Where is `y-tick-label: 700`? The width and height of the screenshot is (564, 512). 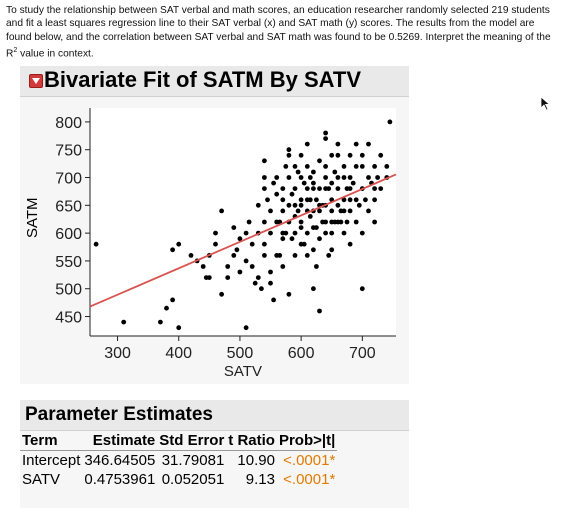
y-tick-label: 700 is located at coordinates (68, 179).